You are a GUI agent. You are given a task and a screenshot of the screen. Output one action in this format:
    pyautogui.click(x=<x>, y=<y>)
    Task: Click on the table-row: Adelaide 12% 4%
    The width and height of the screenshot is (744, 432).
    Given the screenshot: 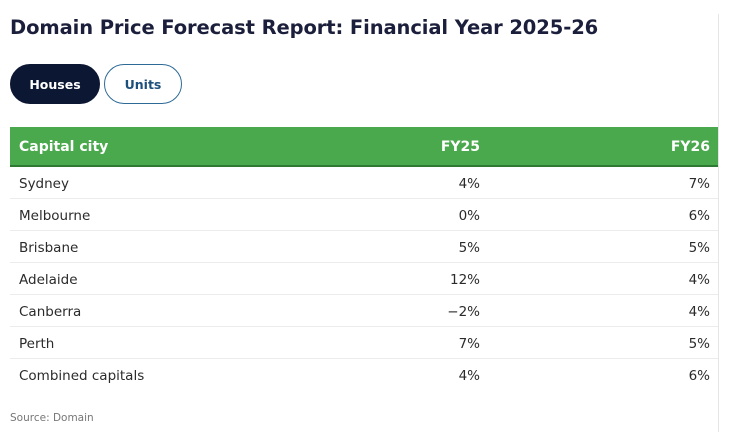 What is the action you would take?
    pyautogui.click(x=364, y=279)
    